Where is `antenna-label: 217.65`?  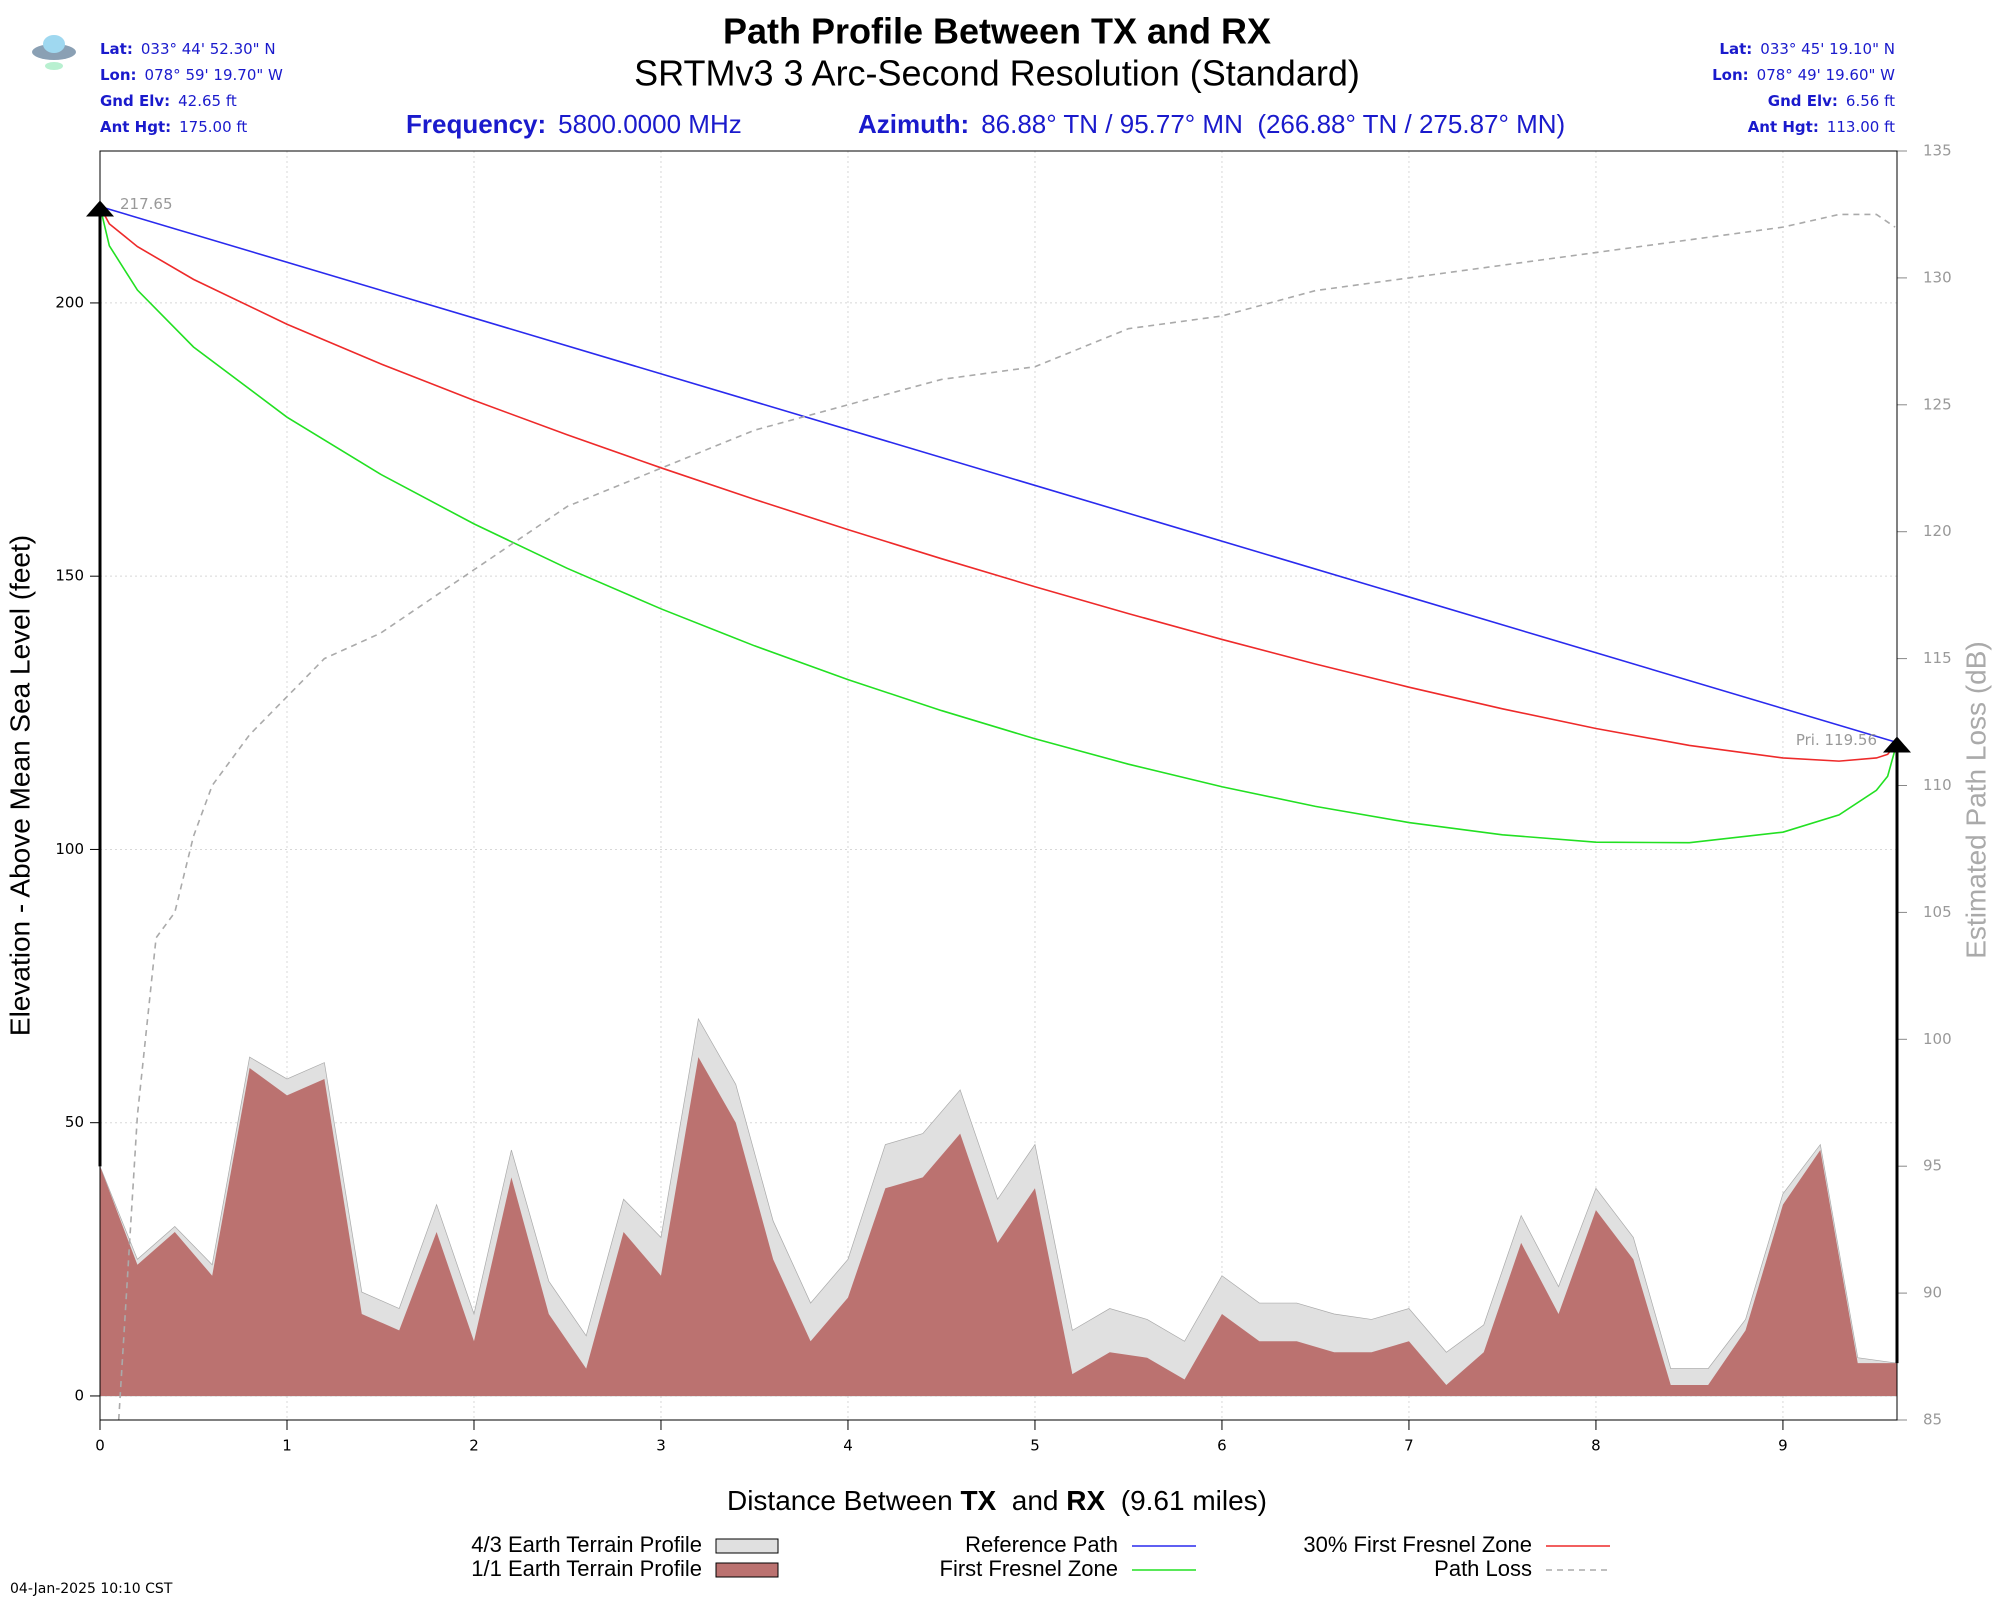 antenna-label: 217.65 is located at coordinates (146, 204).